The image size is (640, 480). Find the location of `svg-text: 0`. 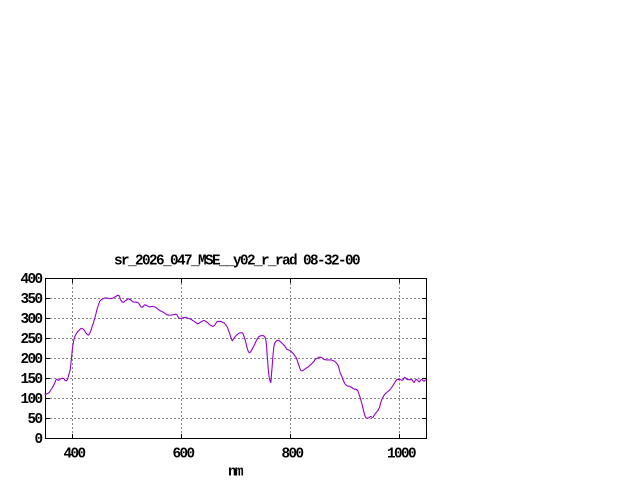

svg-text: 0 is located at coordinates (39, 440).